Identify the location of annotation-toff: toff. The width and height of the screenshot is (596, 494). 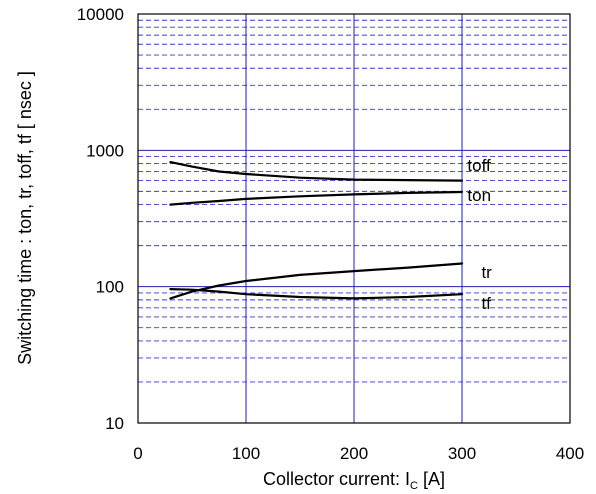
(479, 165).